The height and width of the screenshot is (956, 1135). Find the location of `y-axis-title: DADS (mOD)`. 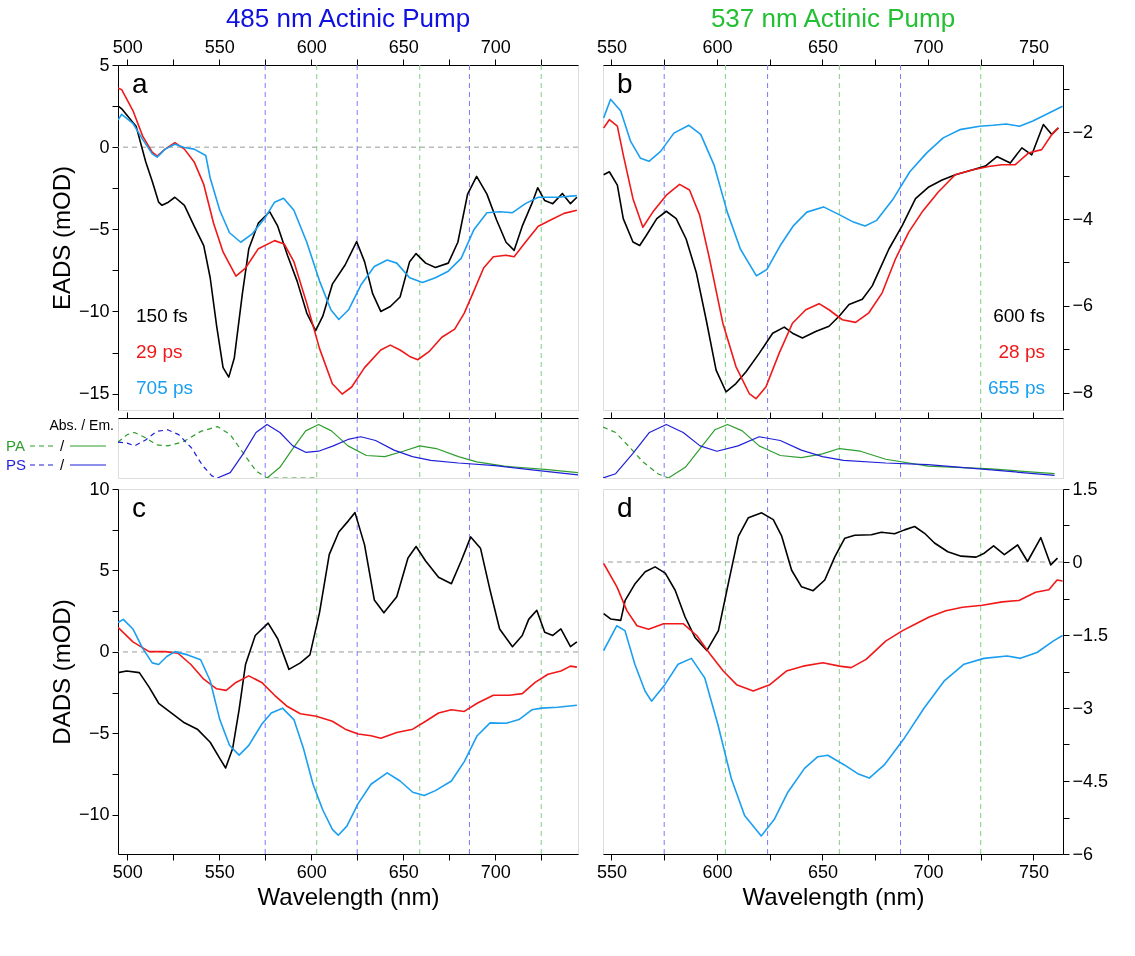

y-axis-title: DADS (mOD) is located at coordinates (61, 672).